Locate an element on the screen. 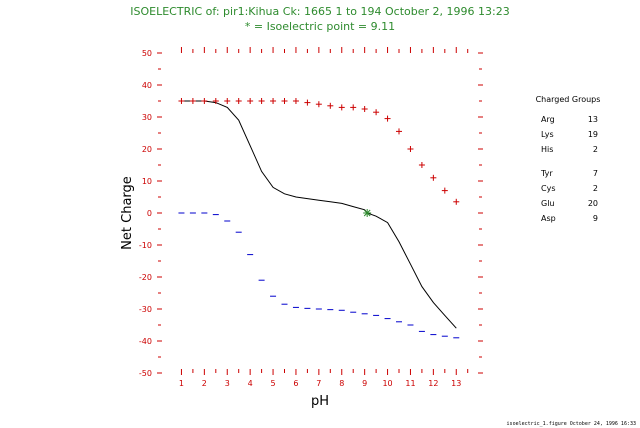 Image resolution: width=640 pixels, height=428 pixels. legend-group-name: Lys is located at coordinates (547, 134).